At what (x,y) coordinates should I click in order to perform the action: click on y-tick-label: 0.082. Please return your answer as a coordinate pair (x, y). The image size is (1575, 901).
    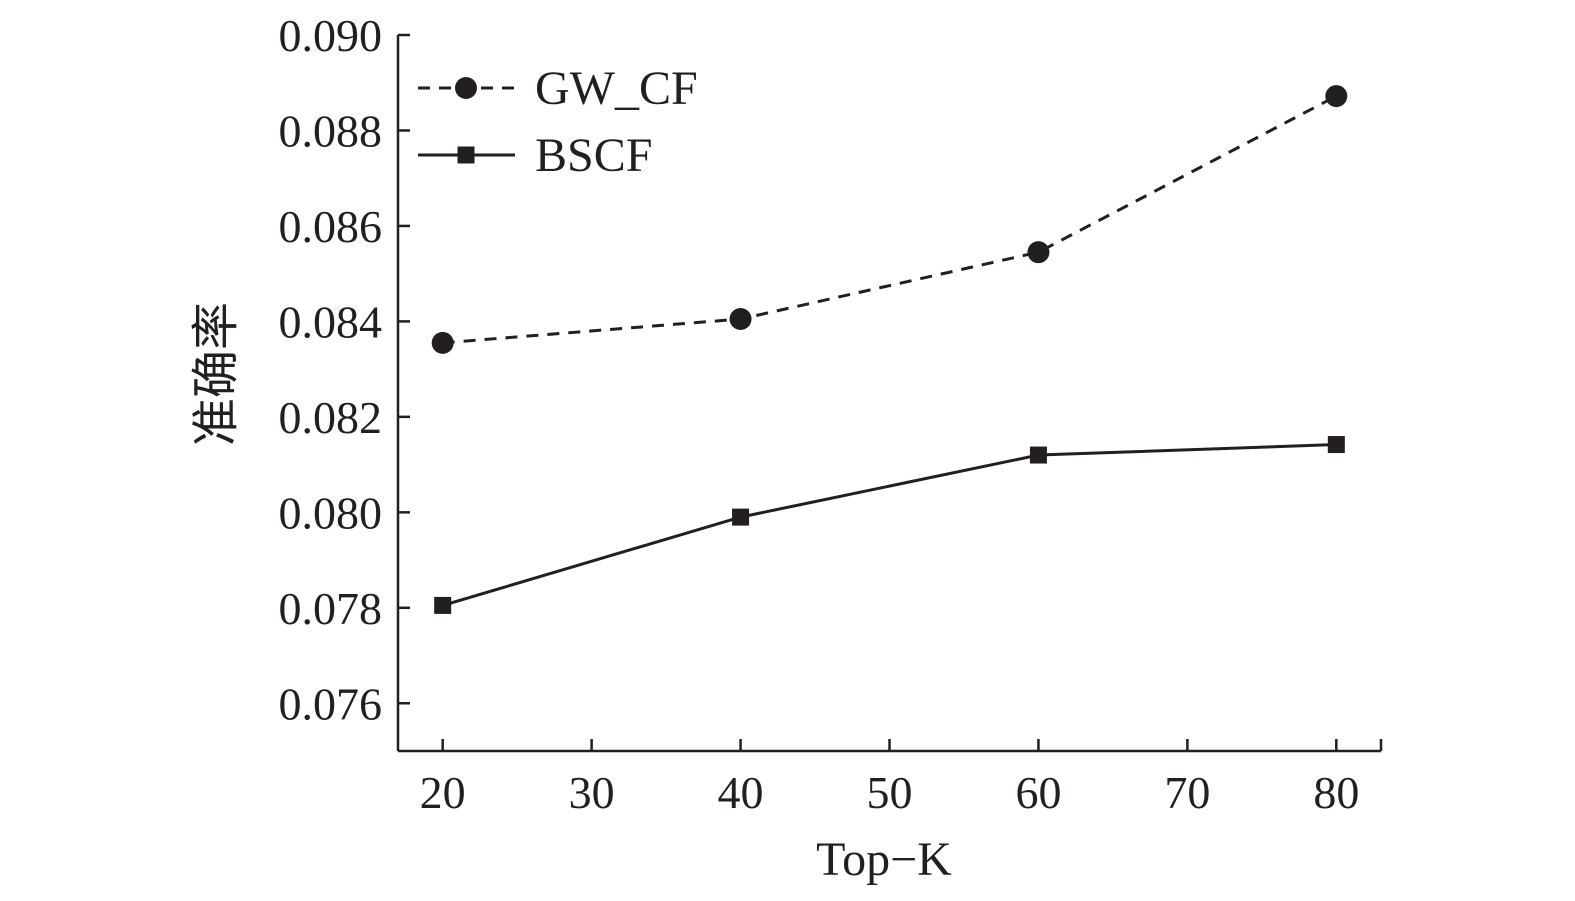
    Looking at the image, I should click on (331, 417).